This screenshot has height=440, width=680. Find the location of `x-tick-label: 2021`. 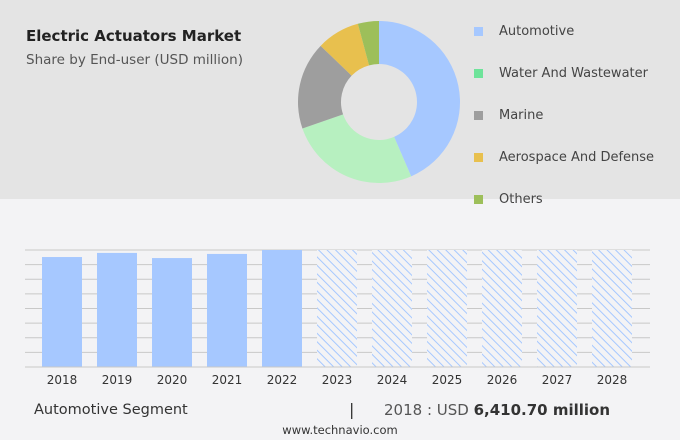

x-tick-label: 2021 is located at coordinates (227, 380).